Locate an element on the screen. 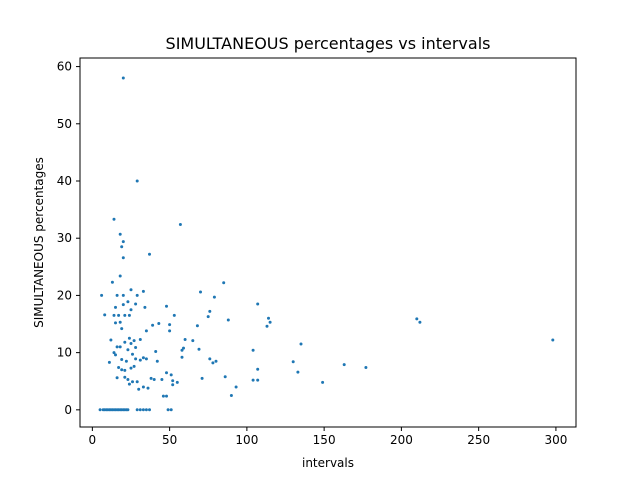  chart-title: SIMULTANEOUS percentages vs intervals is located at coordinates (328, 43).